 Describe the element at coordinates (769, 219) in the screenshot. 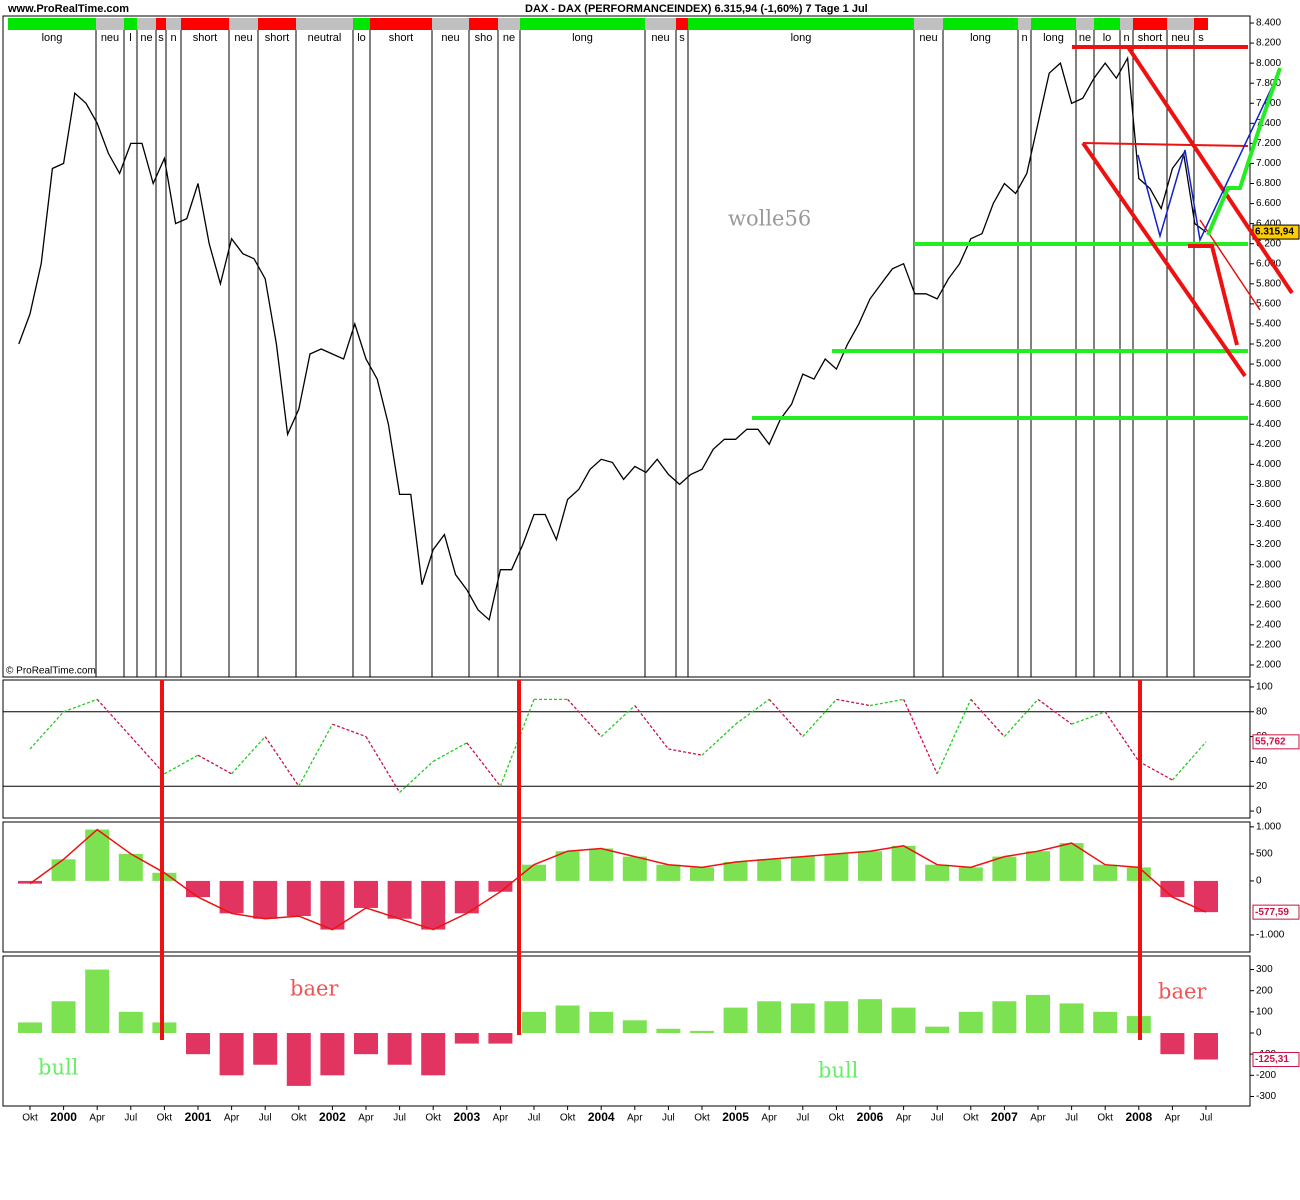

I see `author-note: wolle56` at that location.